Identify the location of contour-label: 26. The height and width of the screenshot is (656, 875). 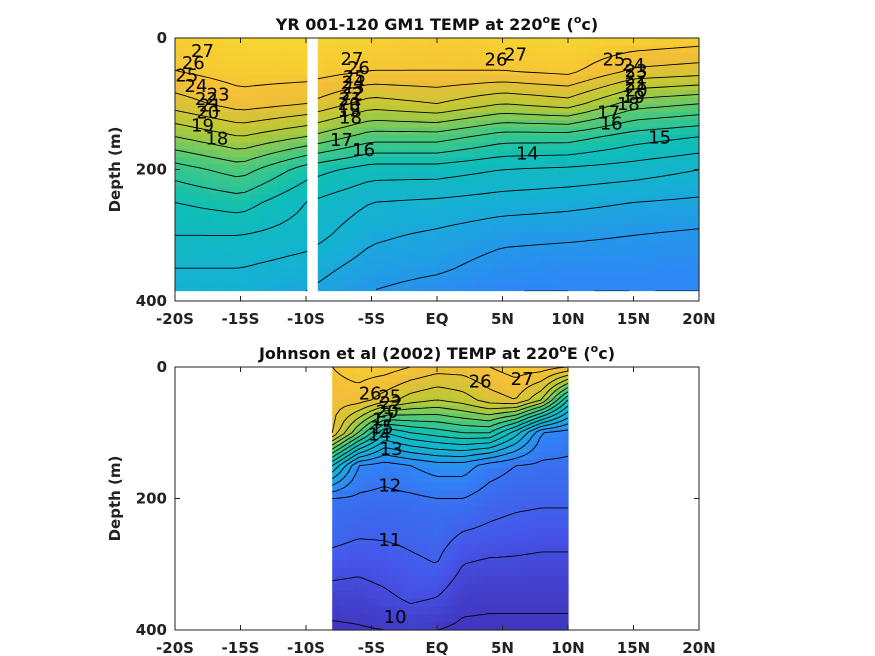
(358, 68).